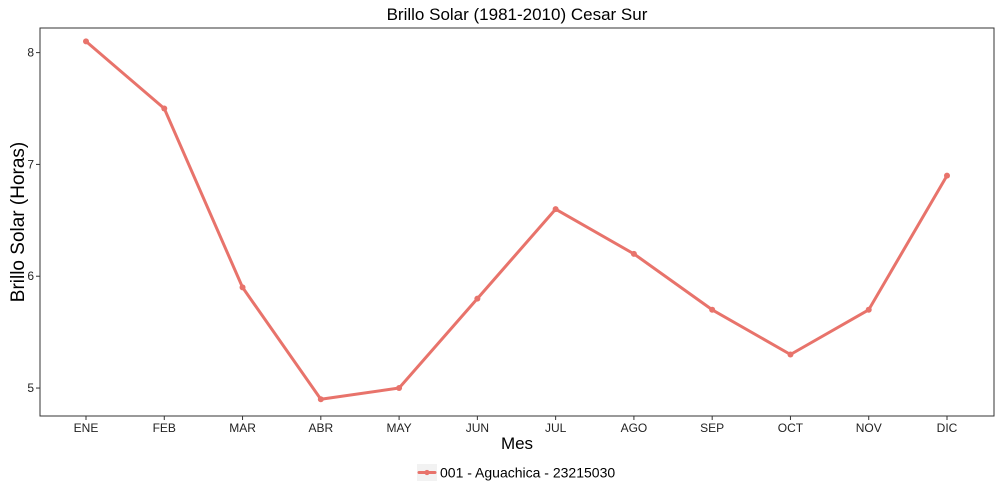  What do you see at coordinates (556, 428) in the screenshot?
I see `x-tick-label: JUL` at bounding box center [556, 428].